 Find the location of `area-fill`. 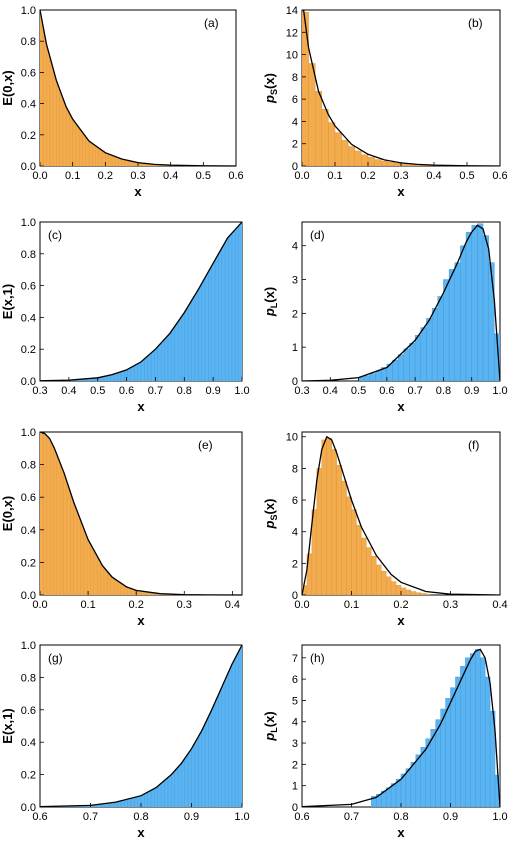

area-fill is located at coordinates (141, 301).